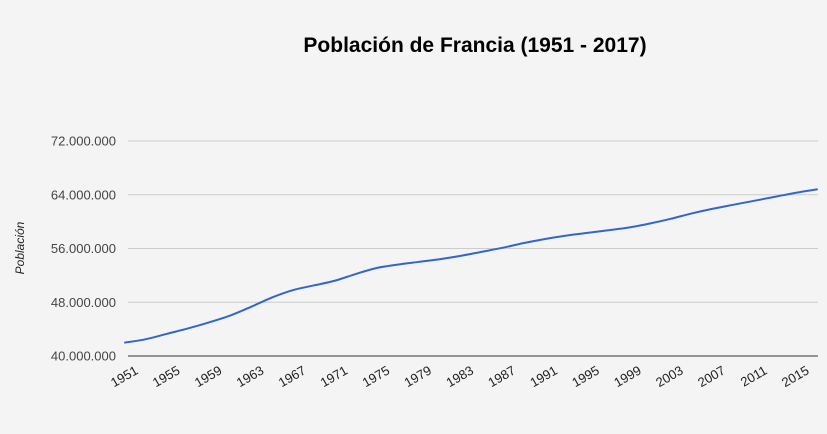 The image size is (827, 434). I want to click on x-tick-label: 1979, so click(418, 376).